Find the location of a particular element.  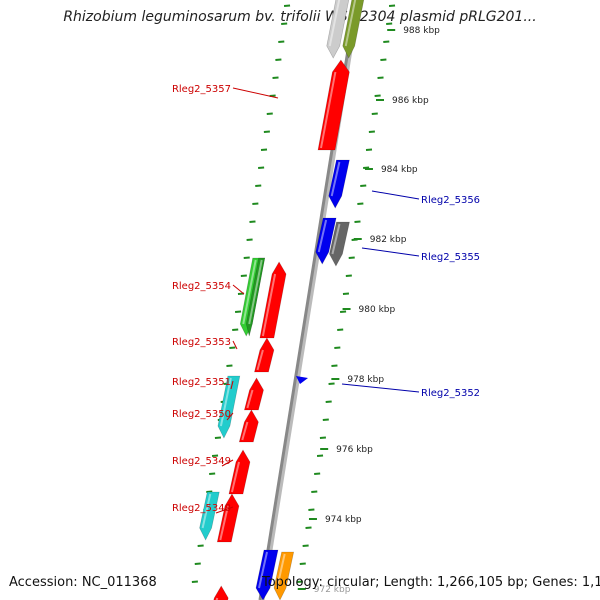

gene-label-rleg2_5357: Rleg2_5357 is located at coordinates (201, 89).